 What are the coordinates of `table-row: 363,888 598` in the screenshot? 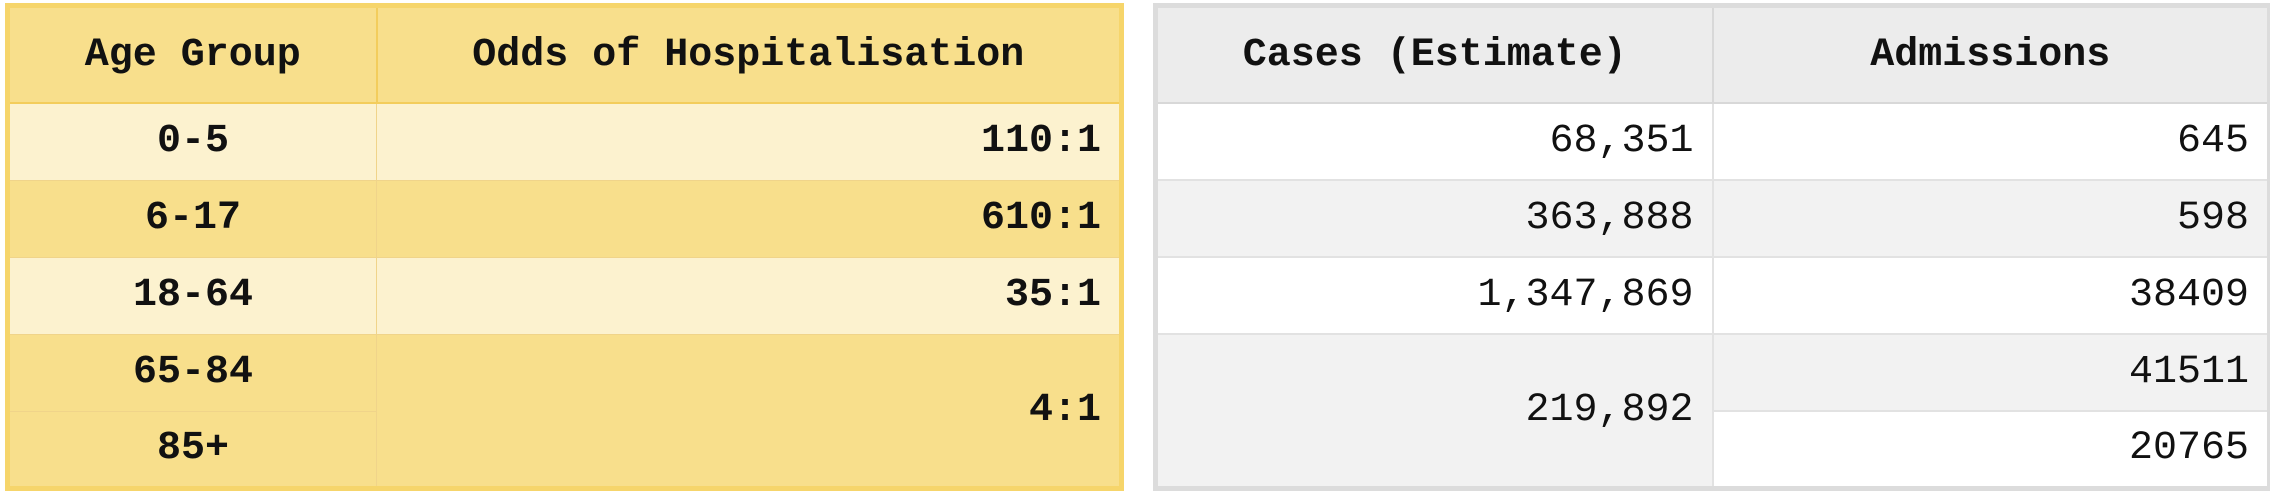 It's located at (1712, 218).